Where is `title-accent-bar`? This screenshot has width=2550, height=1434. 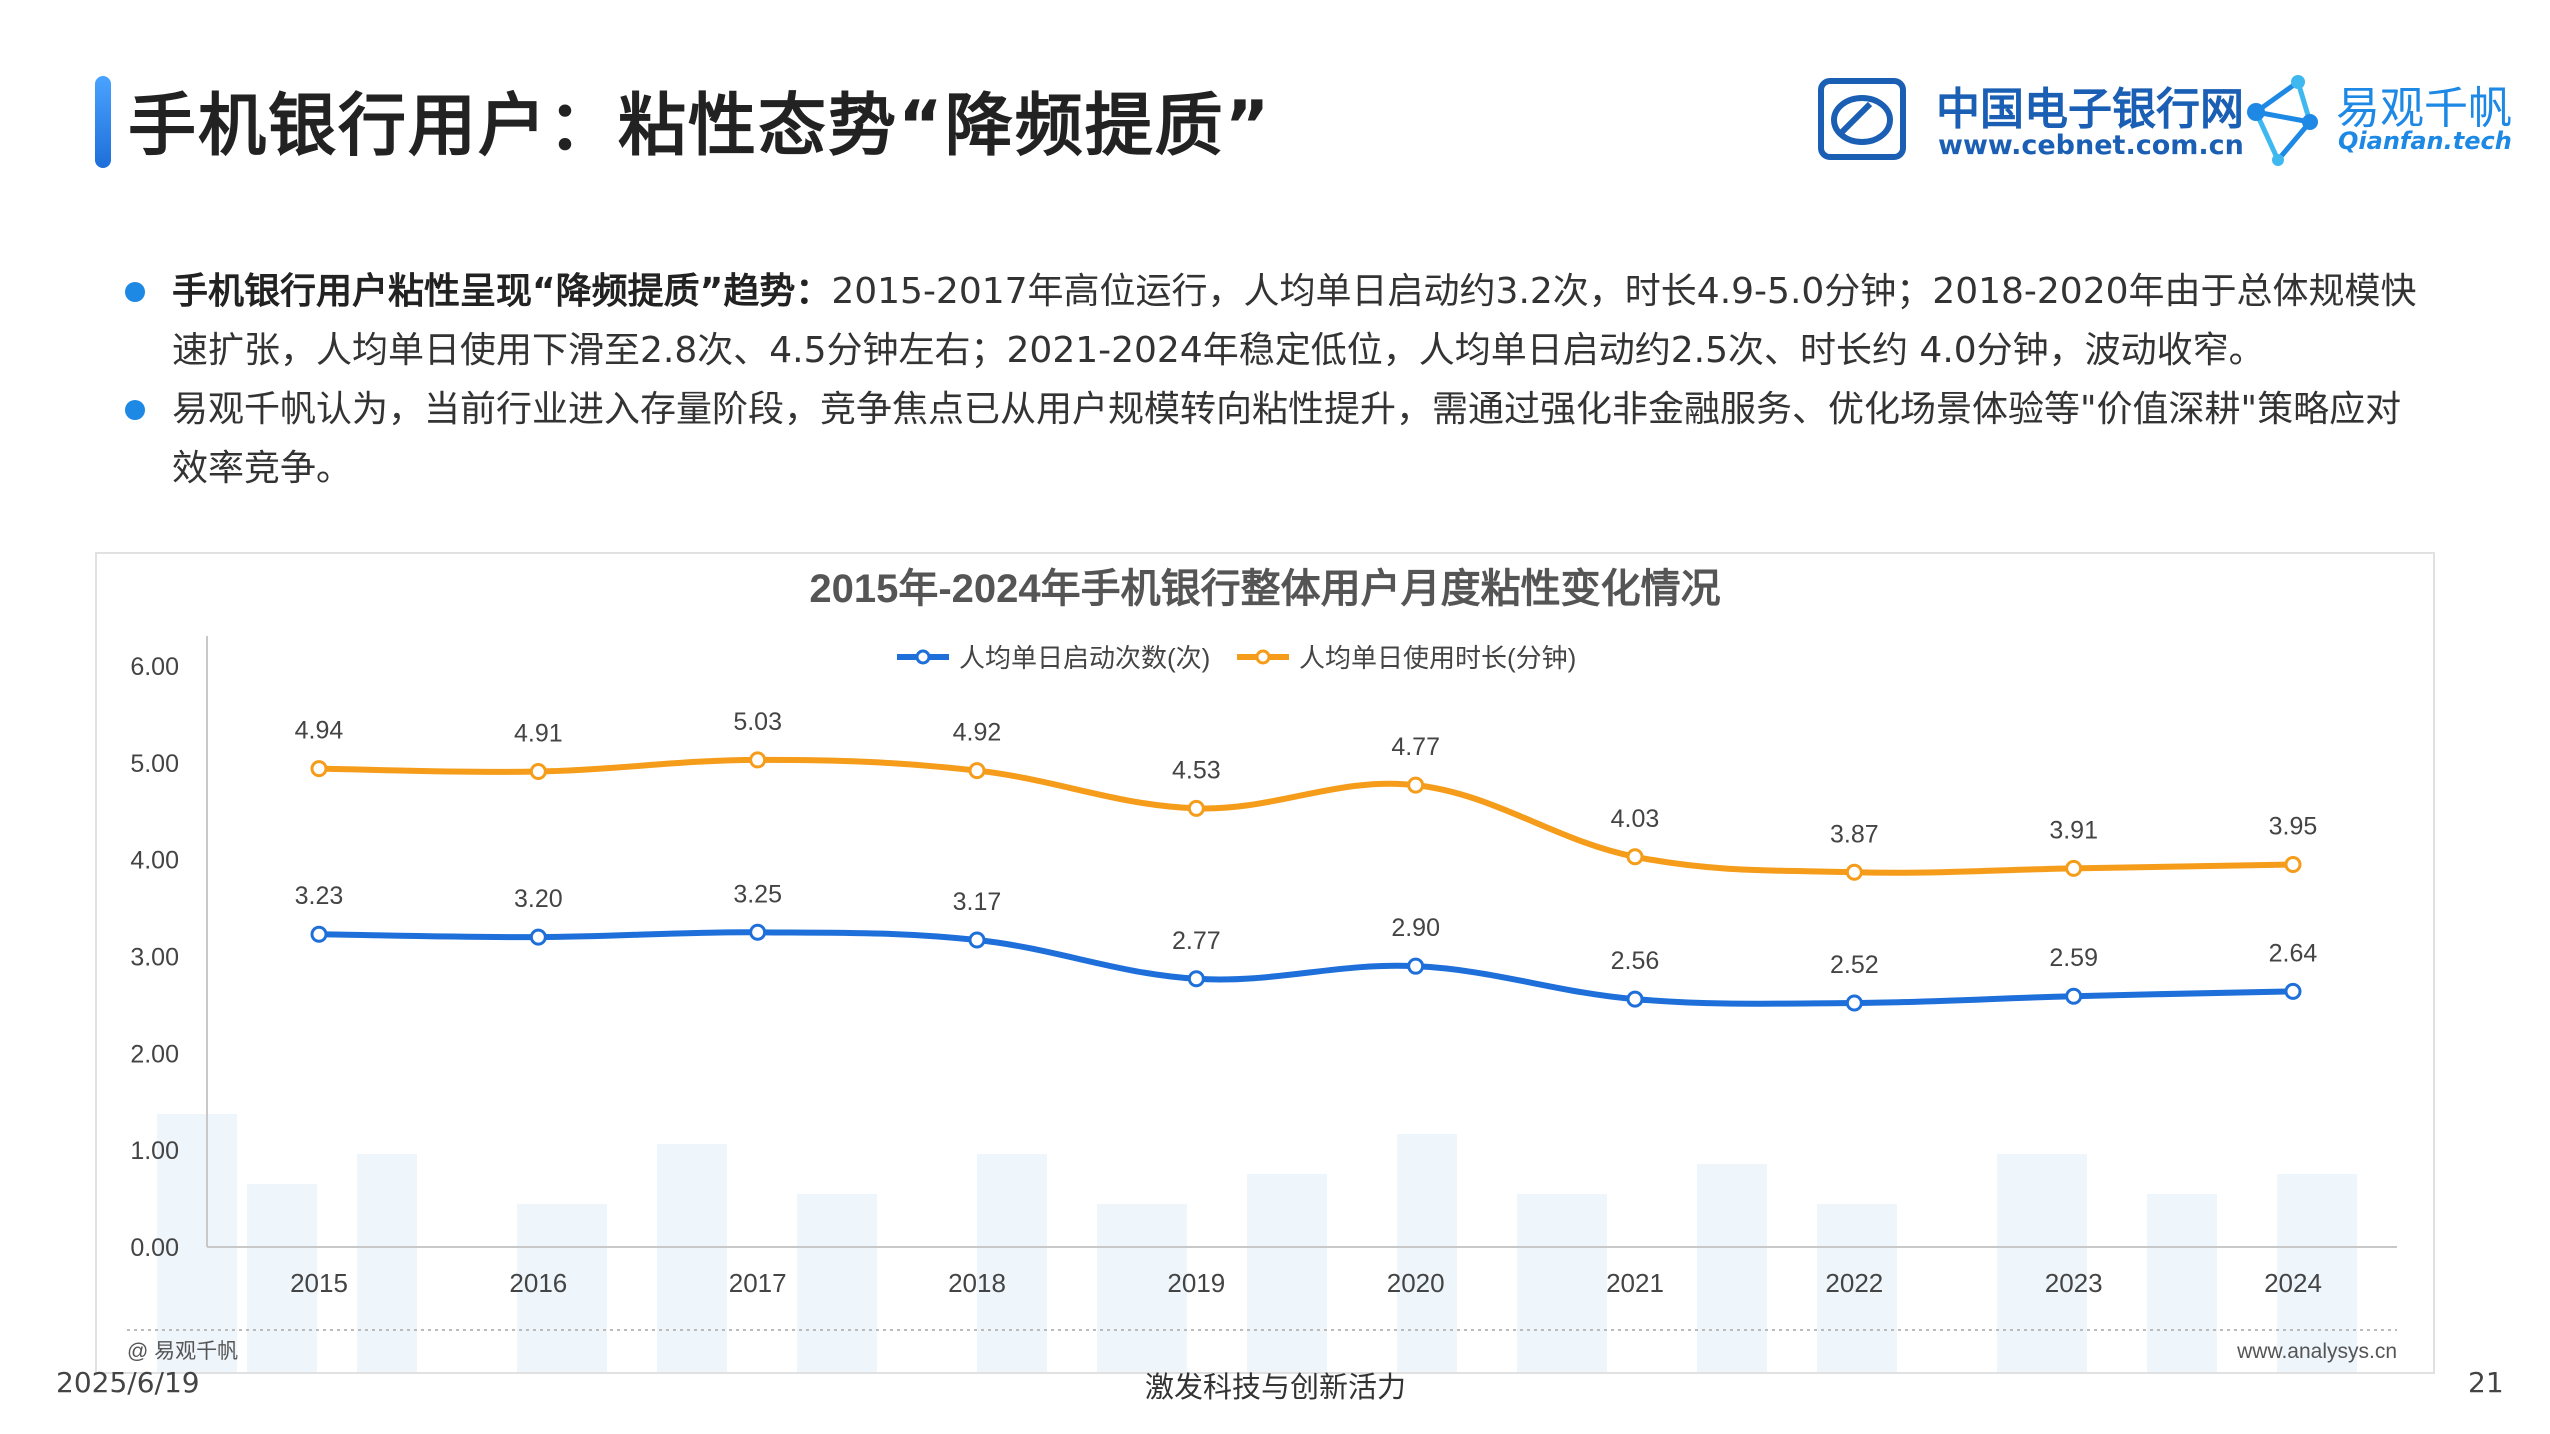
title-accent-bar is located at coordinates (103, 122).